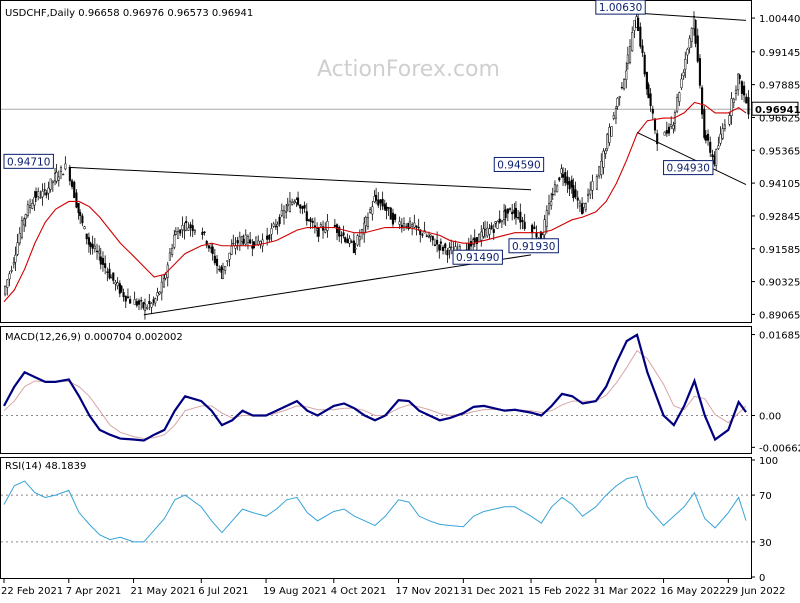 This screenshot has height=603, width=800. What do you see at coordinates (755, 591) in the screenshot?
I see `date-tick-label: 29 Jun 2022` at bounding box center [755, 591].